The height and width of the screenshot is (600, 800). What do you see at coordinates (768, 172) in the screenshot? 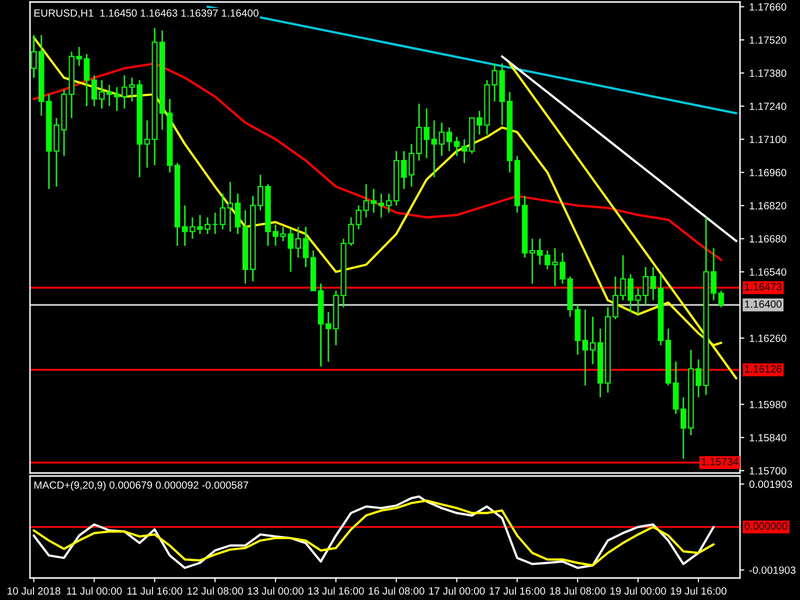
I see `y-tick-label: 1.16960` at bounding box center [768, 172].